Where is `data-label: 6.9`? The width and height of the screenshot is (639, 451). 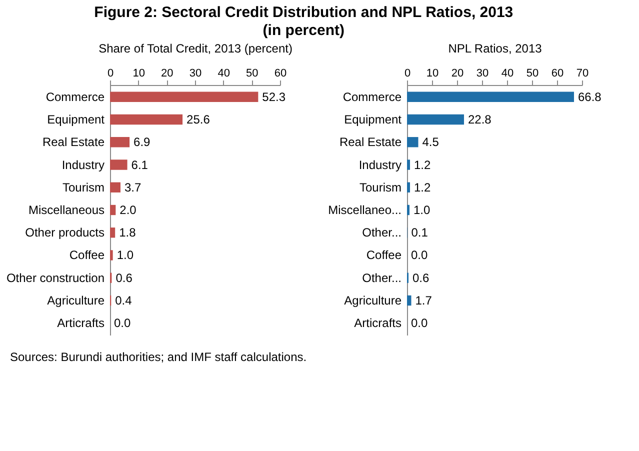
data-label: 6.9 is located at coordinates (142, 142).